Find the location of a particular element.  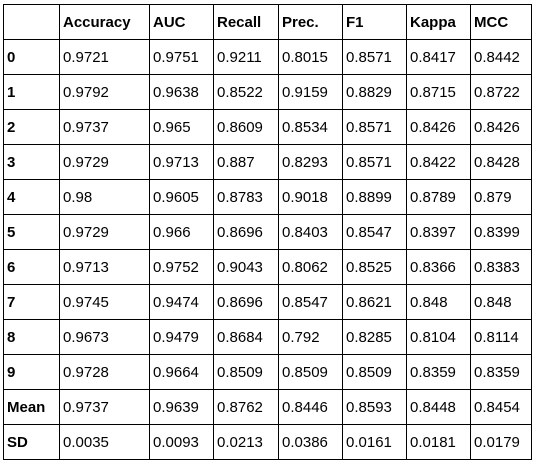

table-cell: 0.8783 is located at coordinates (246, 197).